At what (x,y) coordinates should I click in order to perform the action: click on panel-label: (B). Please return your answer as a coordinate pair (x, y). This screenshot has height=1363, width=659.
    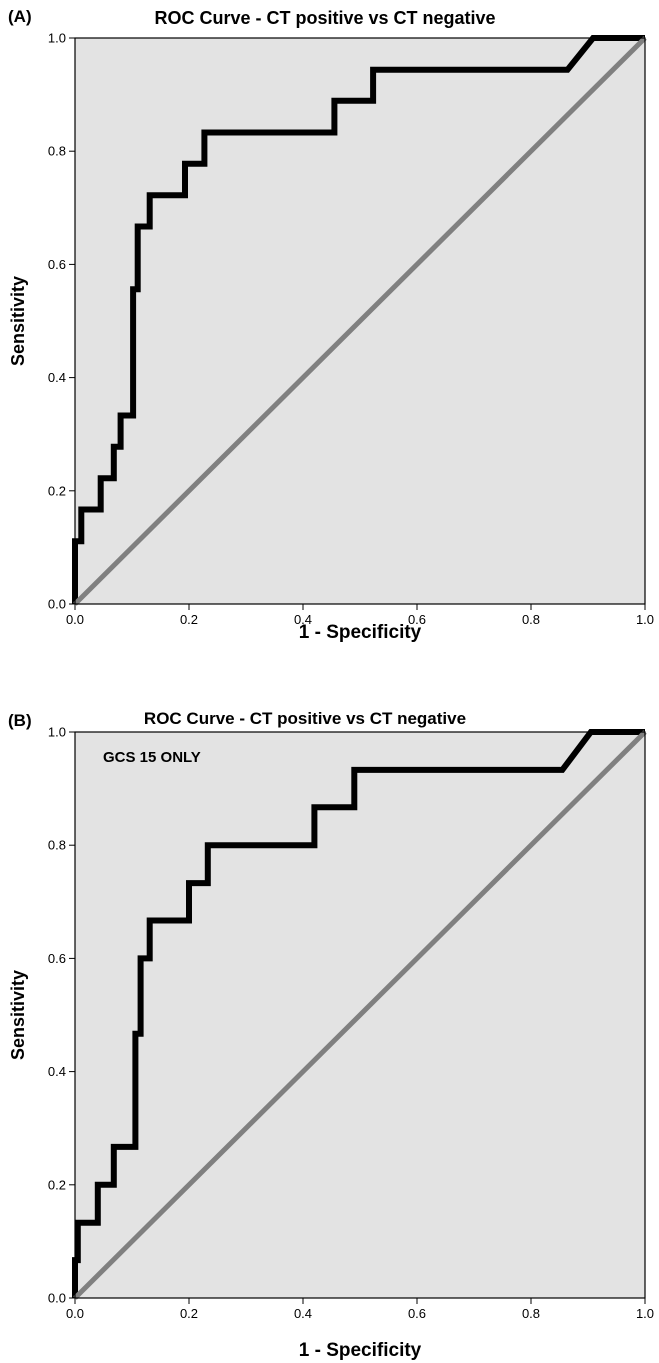
    Looking at the image, I should click on (20, 720).